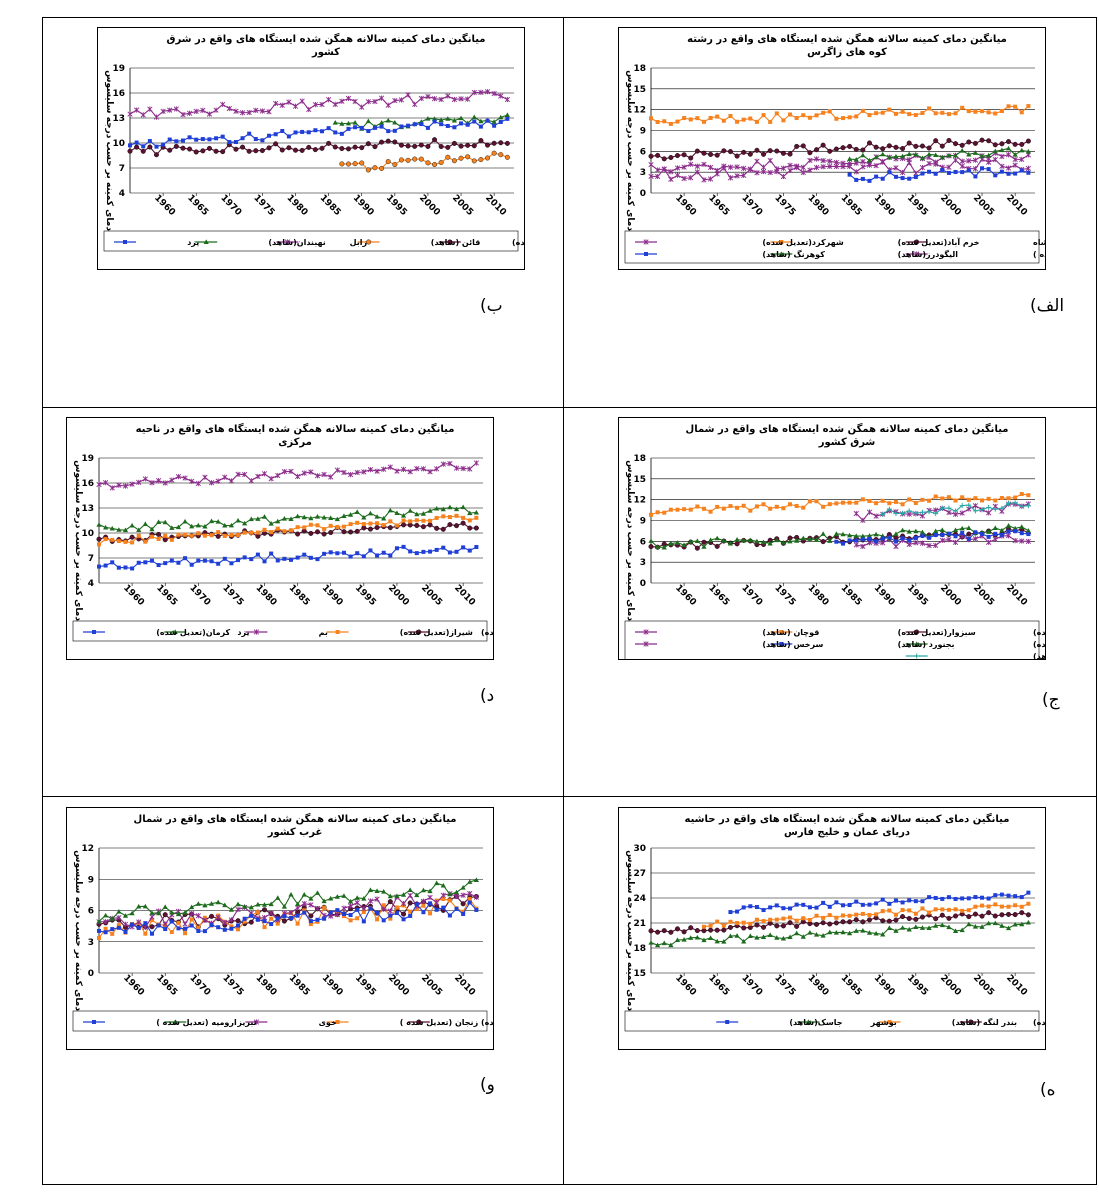 The image size is (1099, 1200). Describe the element at coordinates (330, 205) in the screenshot. I see `x-tick-label: 1985` at that location.